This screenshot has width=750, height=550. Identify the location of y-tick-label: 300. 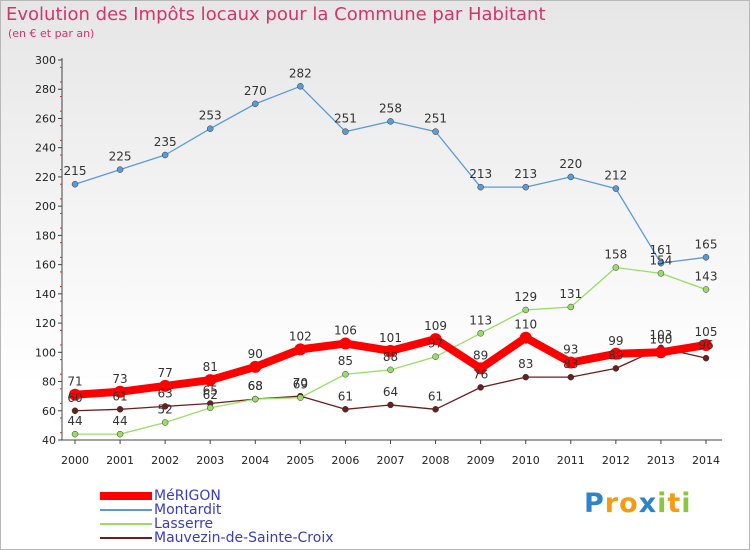
(45, 60).